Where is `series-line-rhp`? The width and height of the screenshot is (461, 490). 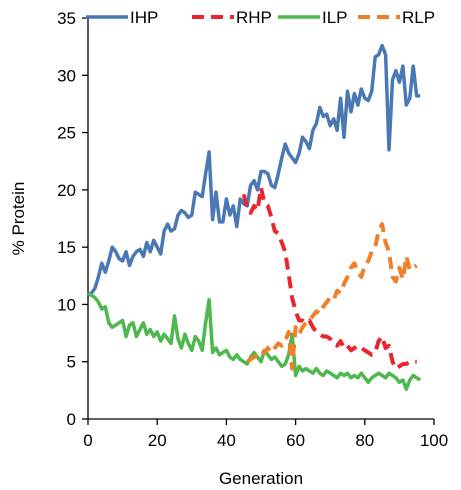 series-line-rhp is located at coordinates (329, 278).